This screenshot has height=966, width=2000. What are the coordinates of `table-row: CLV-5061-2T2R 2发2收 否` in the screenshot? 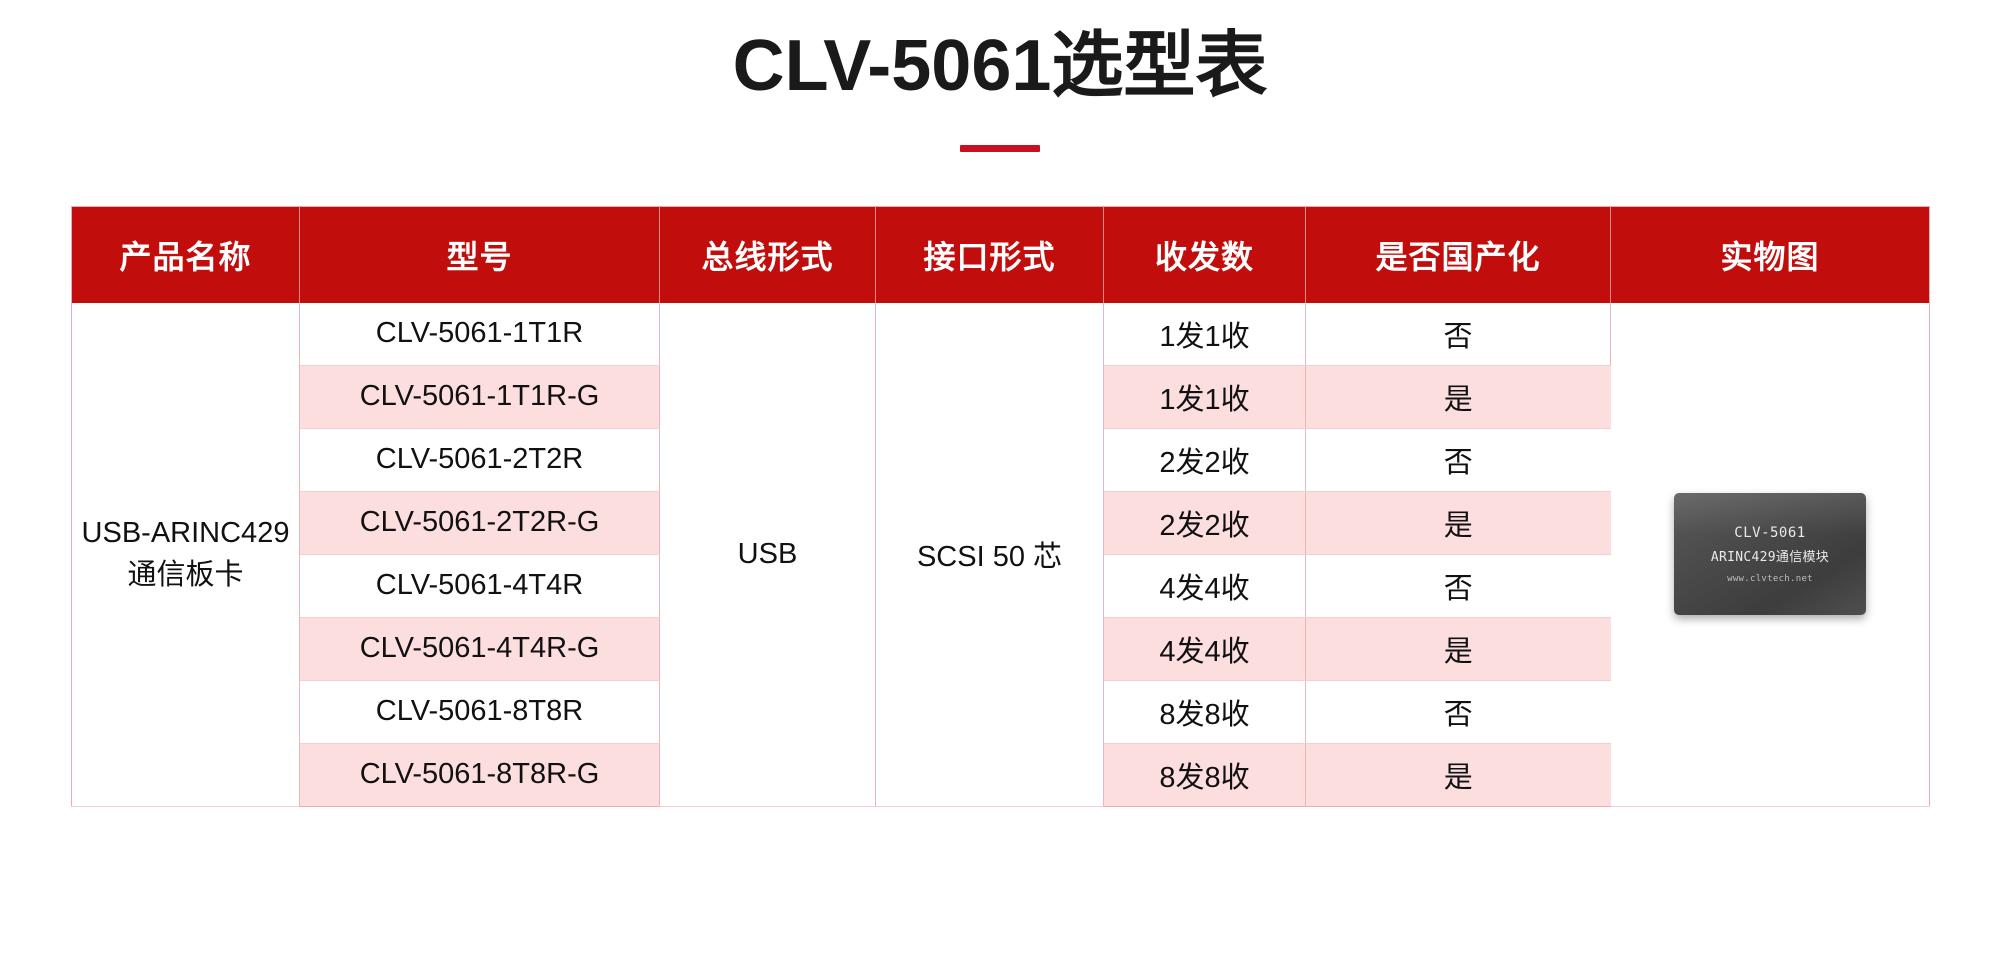 It's located at (1001, 460).